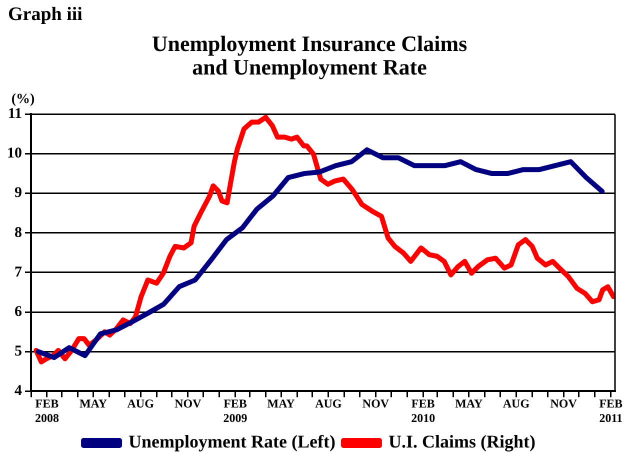  I want to click on y-axis-title: (%), so click(23, 99).